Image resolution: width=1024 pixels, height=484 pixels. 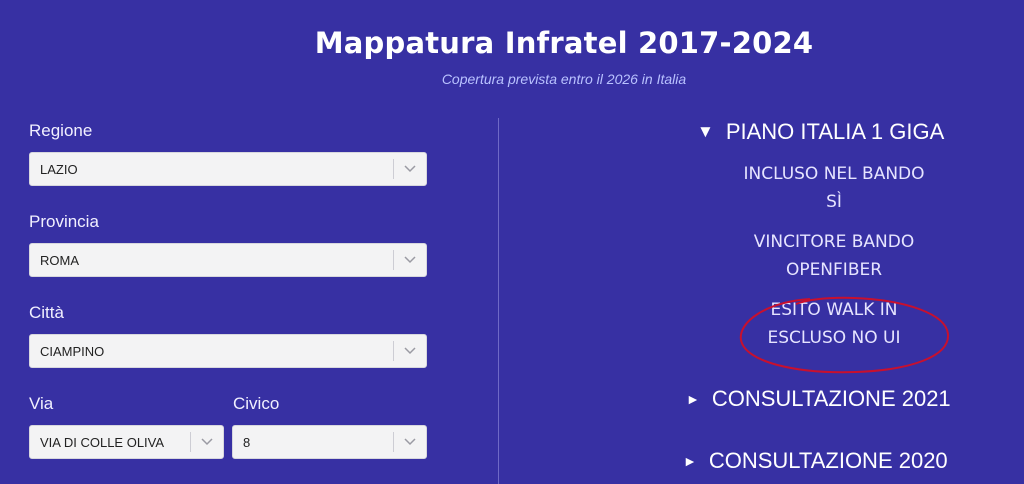 What do you see at coordinates (46, 312) in the screenshot?
I see `citta-label: Città` at bounding box center [46, 312].